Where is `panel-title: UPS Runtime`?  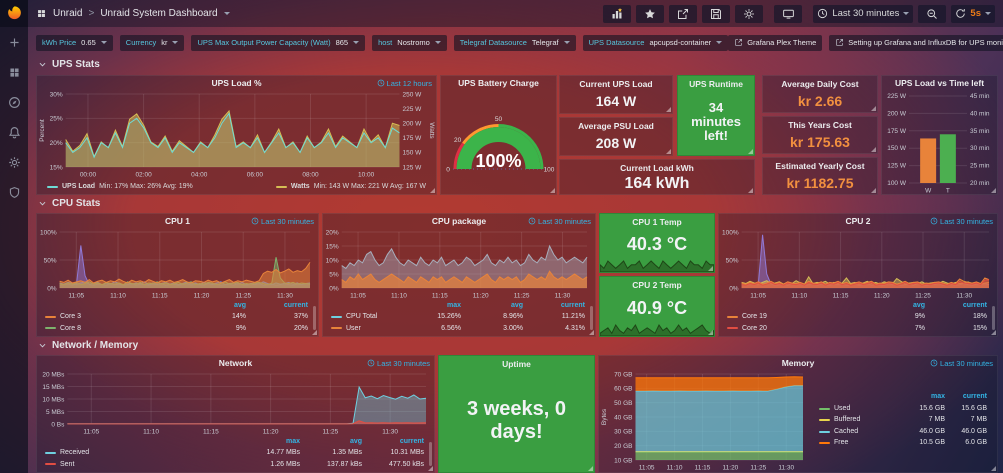
panel-title: UPS Runtime is located at coordinates (716, 84).